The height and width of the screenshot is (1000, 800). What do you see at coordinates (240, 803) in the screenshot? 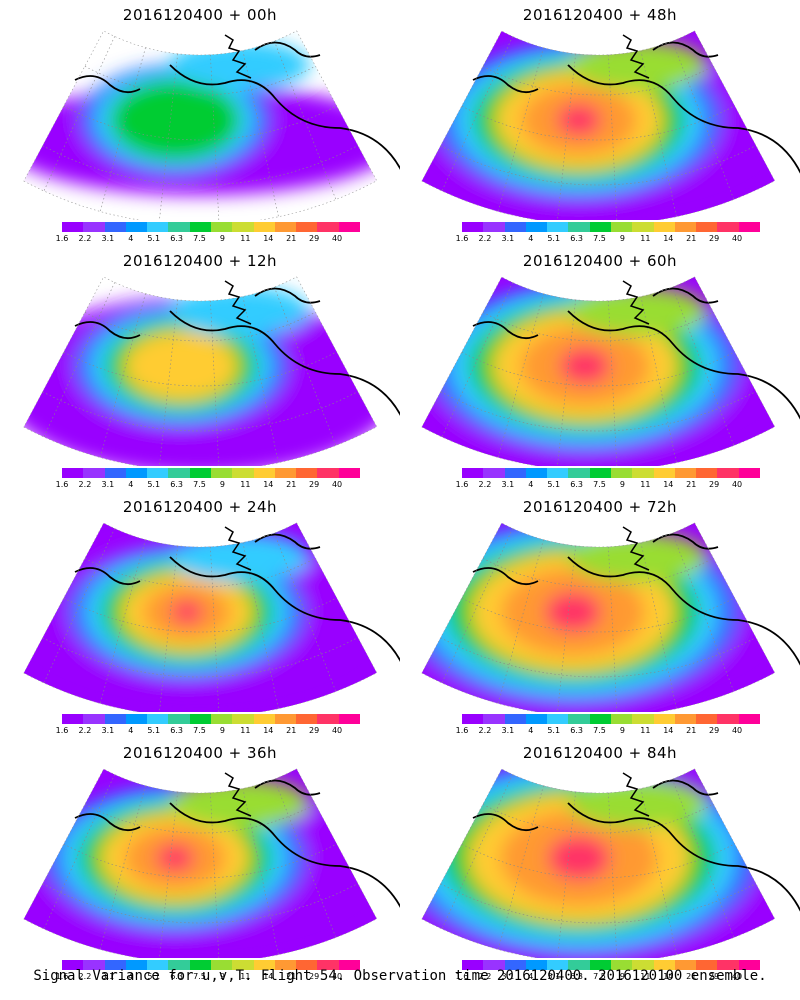
I see `northern-fringe` at bounding box center [240, 803].